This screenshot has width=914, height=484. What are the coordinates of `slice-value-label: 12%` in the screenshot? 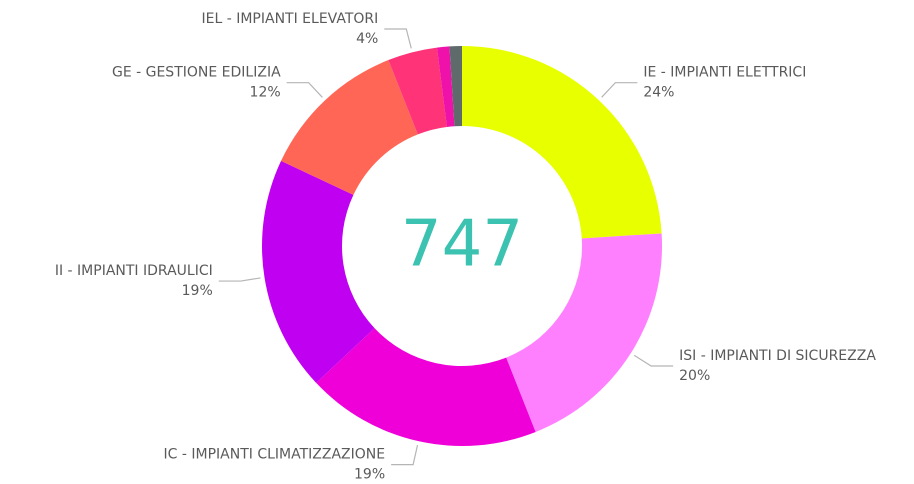 It's located at (265, 93).